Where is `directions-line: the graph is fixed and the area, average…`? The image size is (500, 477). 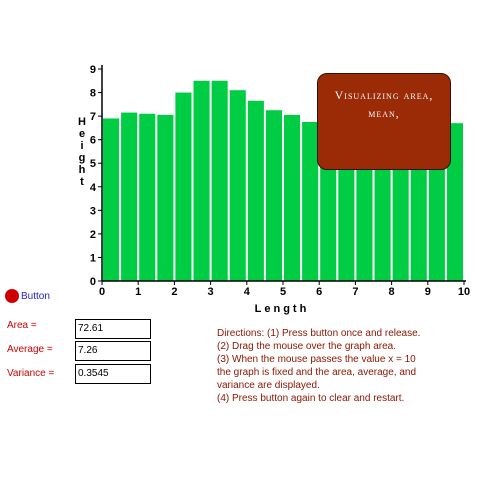
directions-line: the graph is fixed and the area, average… is located at coordinates (317, 372).